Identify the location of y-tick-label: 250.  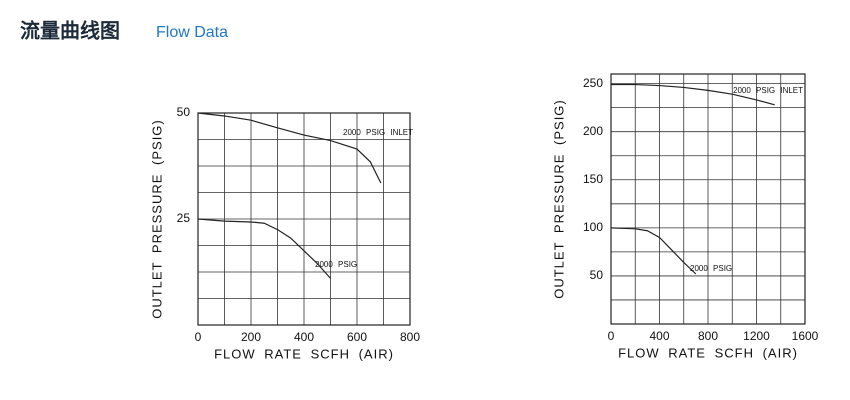
(593, 83).